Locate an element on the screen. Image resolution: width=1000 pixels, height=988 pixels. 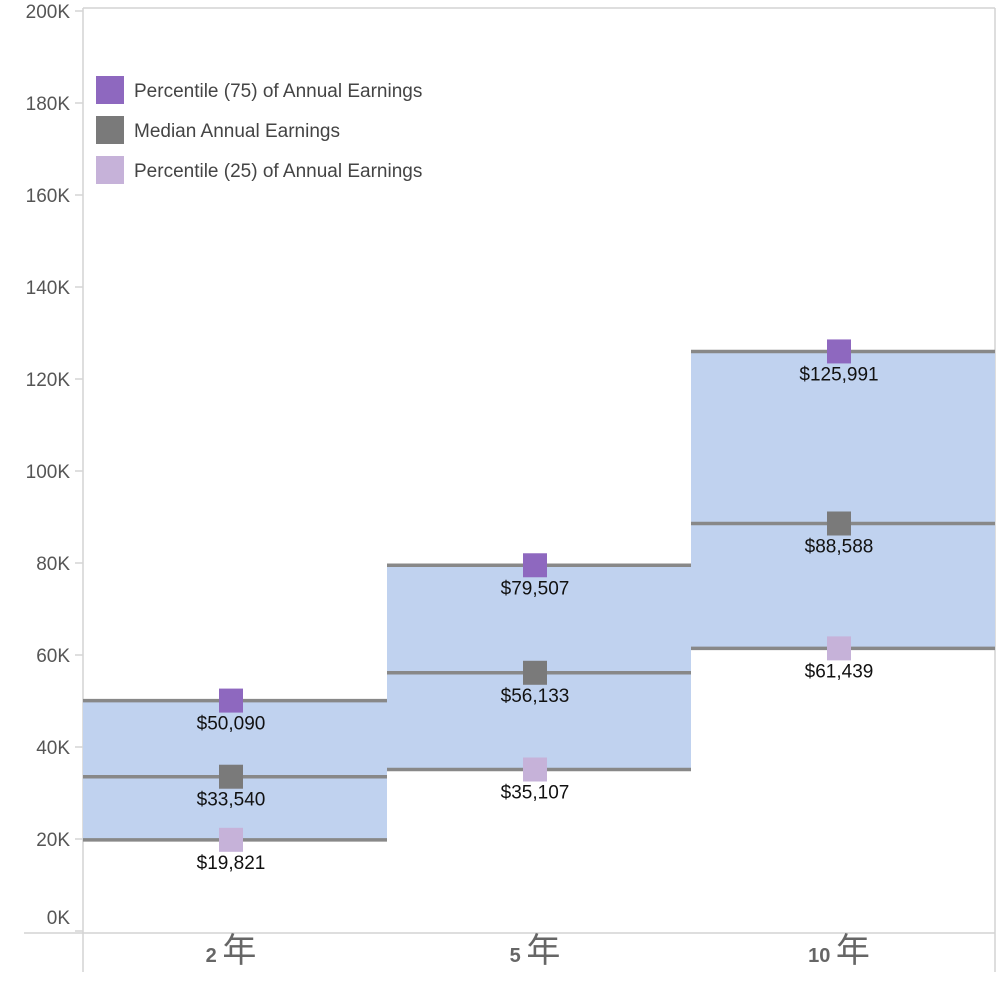
p25-legend-label: Percentile (25) of Annual Earnings is located at coordinates (278, 171).